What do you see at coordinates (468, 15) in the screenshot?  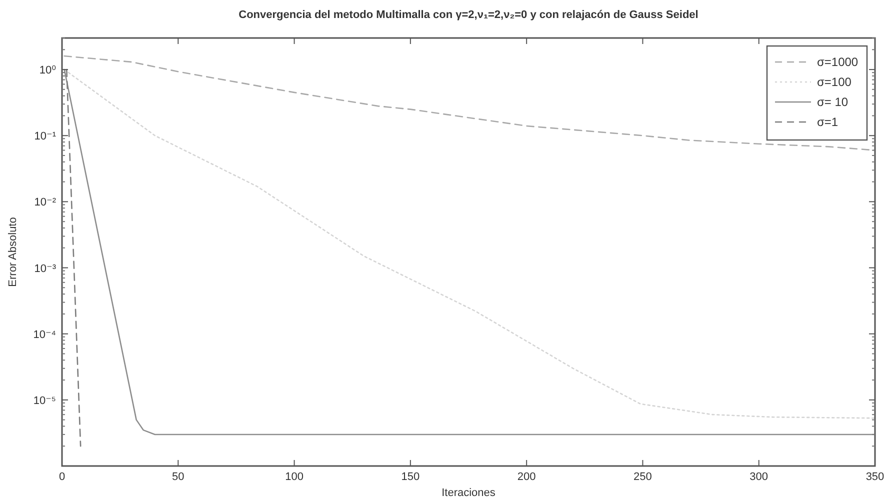 I see `chart-title: Convergencia del metodo Multimalla con γ=2,ν₁=2,ν₂=0 y con relajacón de Gauss Seidel` at bounding box center [468, 15].